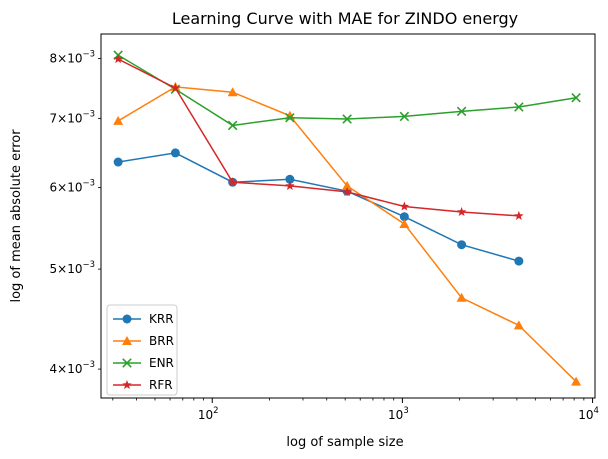 This screenshot has height=459, width=608. I want to click on y-axis-label: log of mean absolute error, so click(16, 216).